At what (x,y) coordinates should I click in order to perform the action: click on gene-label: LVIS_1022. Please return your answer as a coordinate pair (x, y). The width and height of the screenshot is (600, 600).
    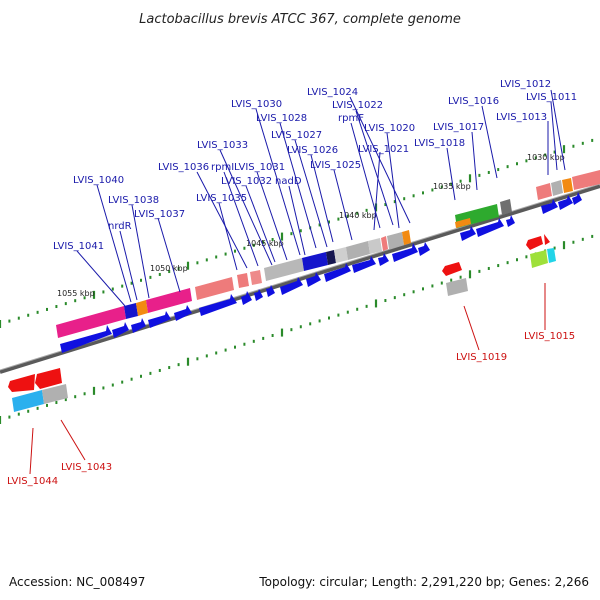
    Looking at the image, I should click on (357, 105).